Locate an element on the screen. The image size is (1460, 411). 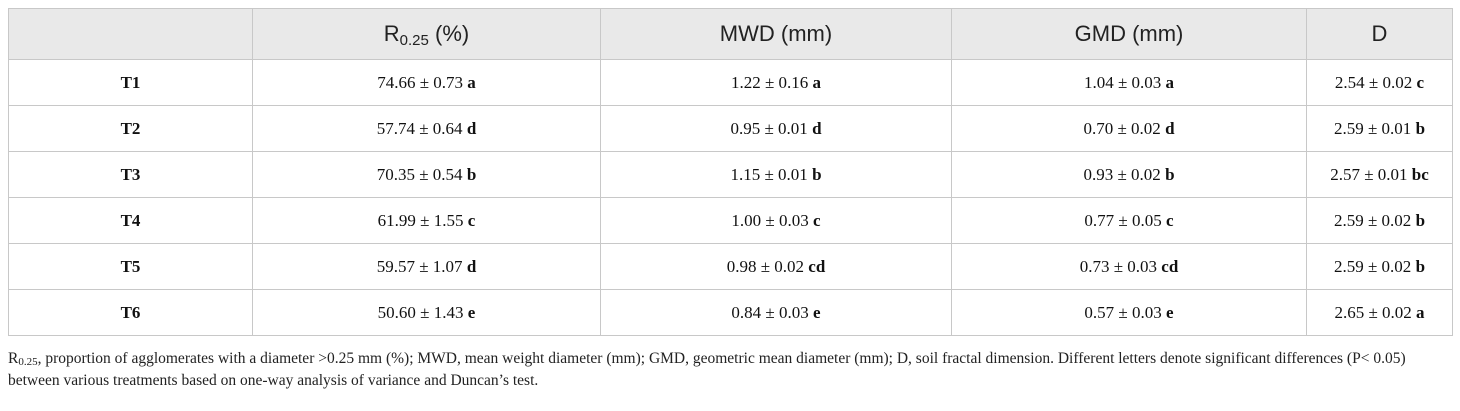
r025-cell: 70.35 ± 0.54 b is located at coordinates (426, 174).